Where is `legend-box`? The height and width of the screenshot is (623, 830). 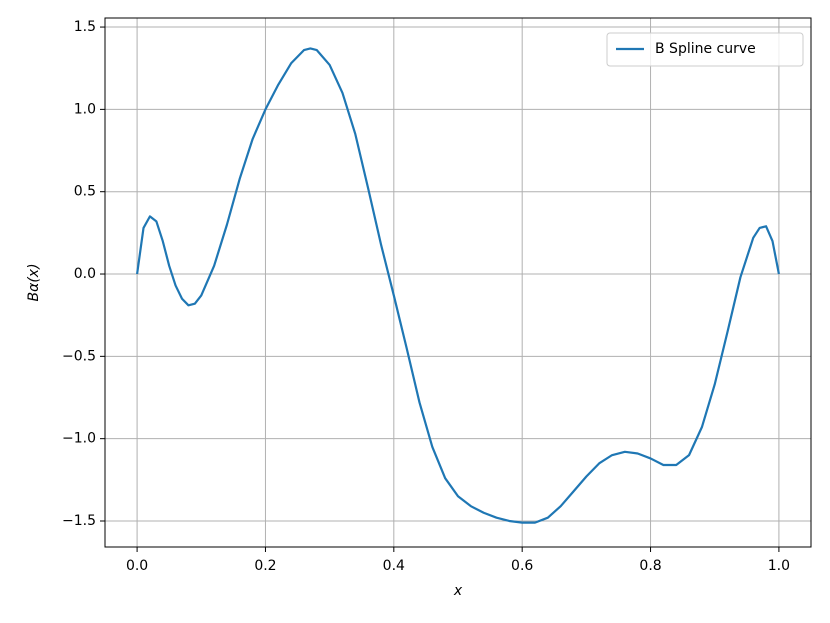 legend-box is located at coordinates (705, 49).